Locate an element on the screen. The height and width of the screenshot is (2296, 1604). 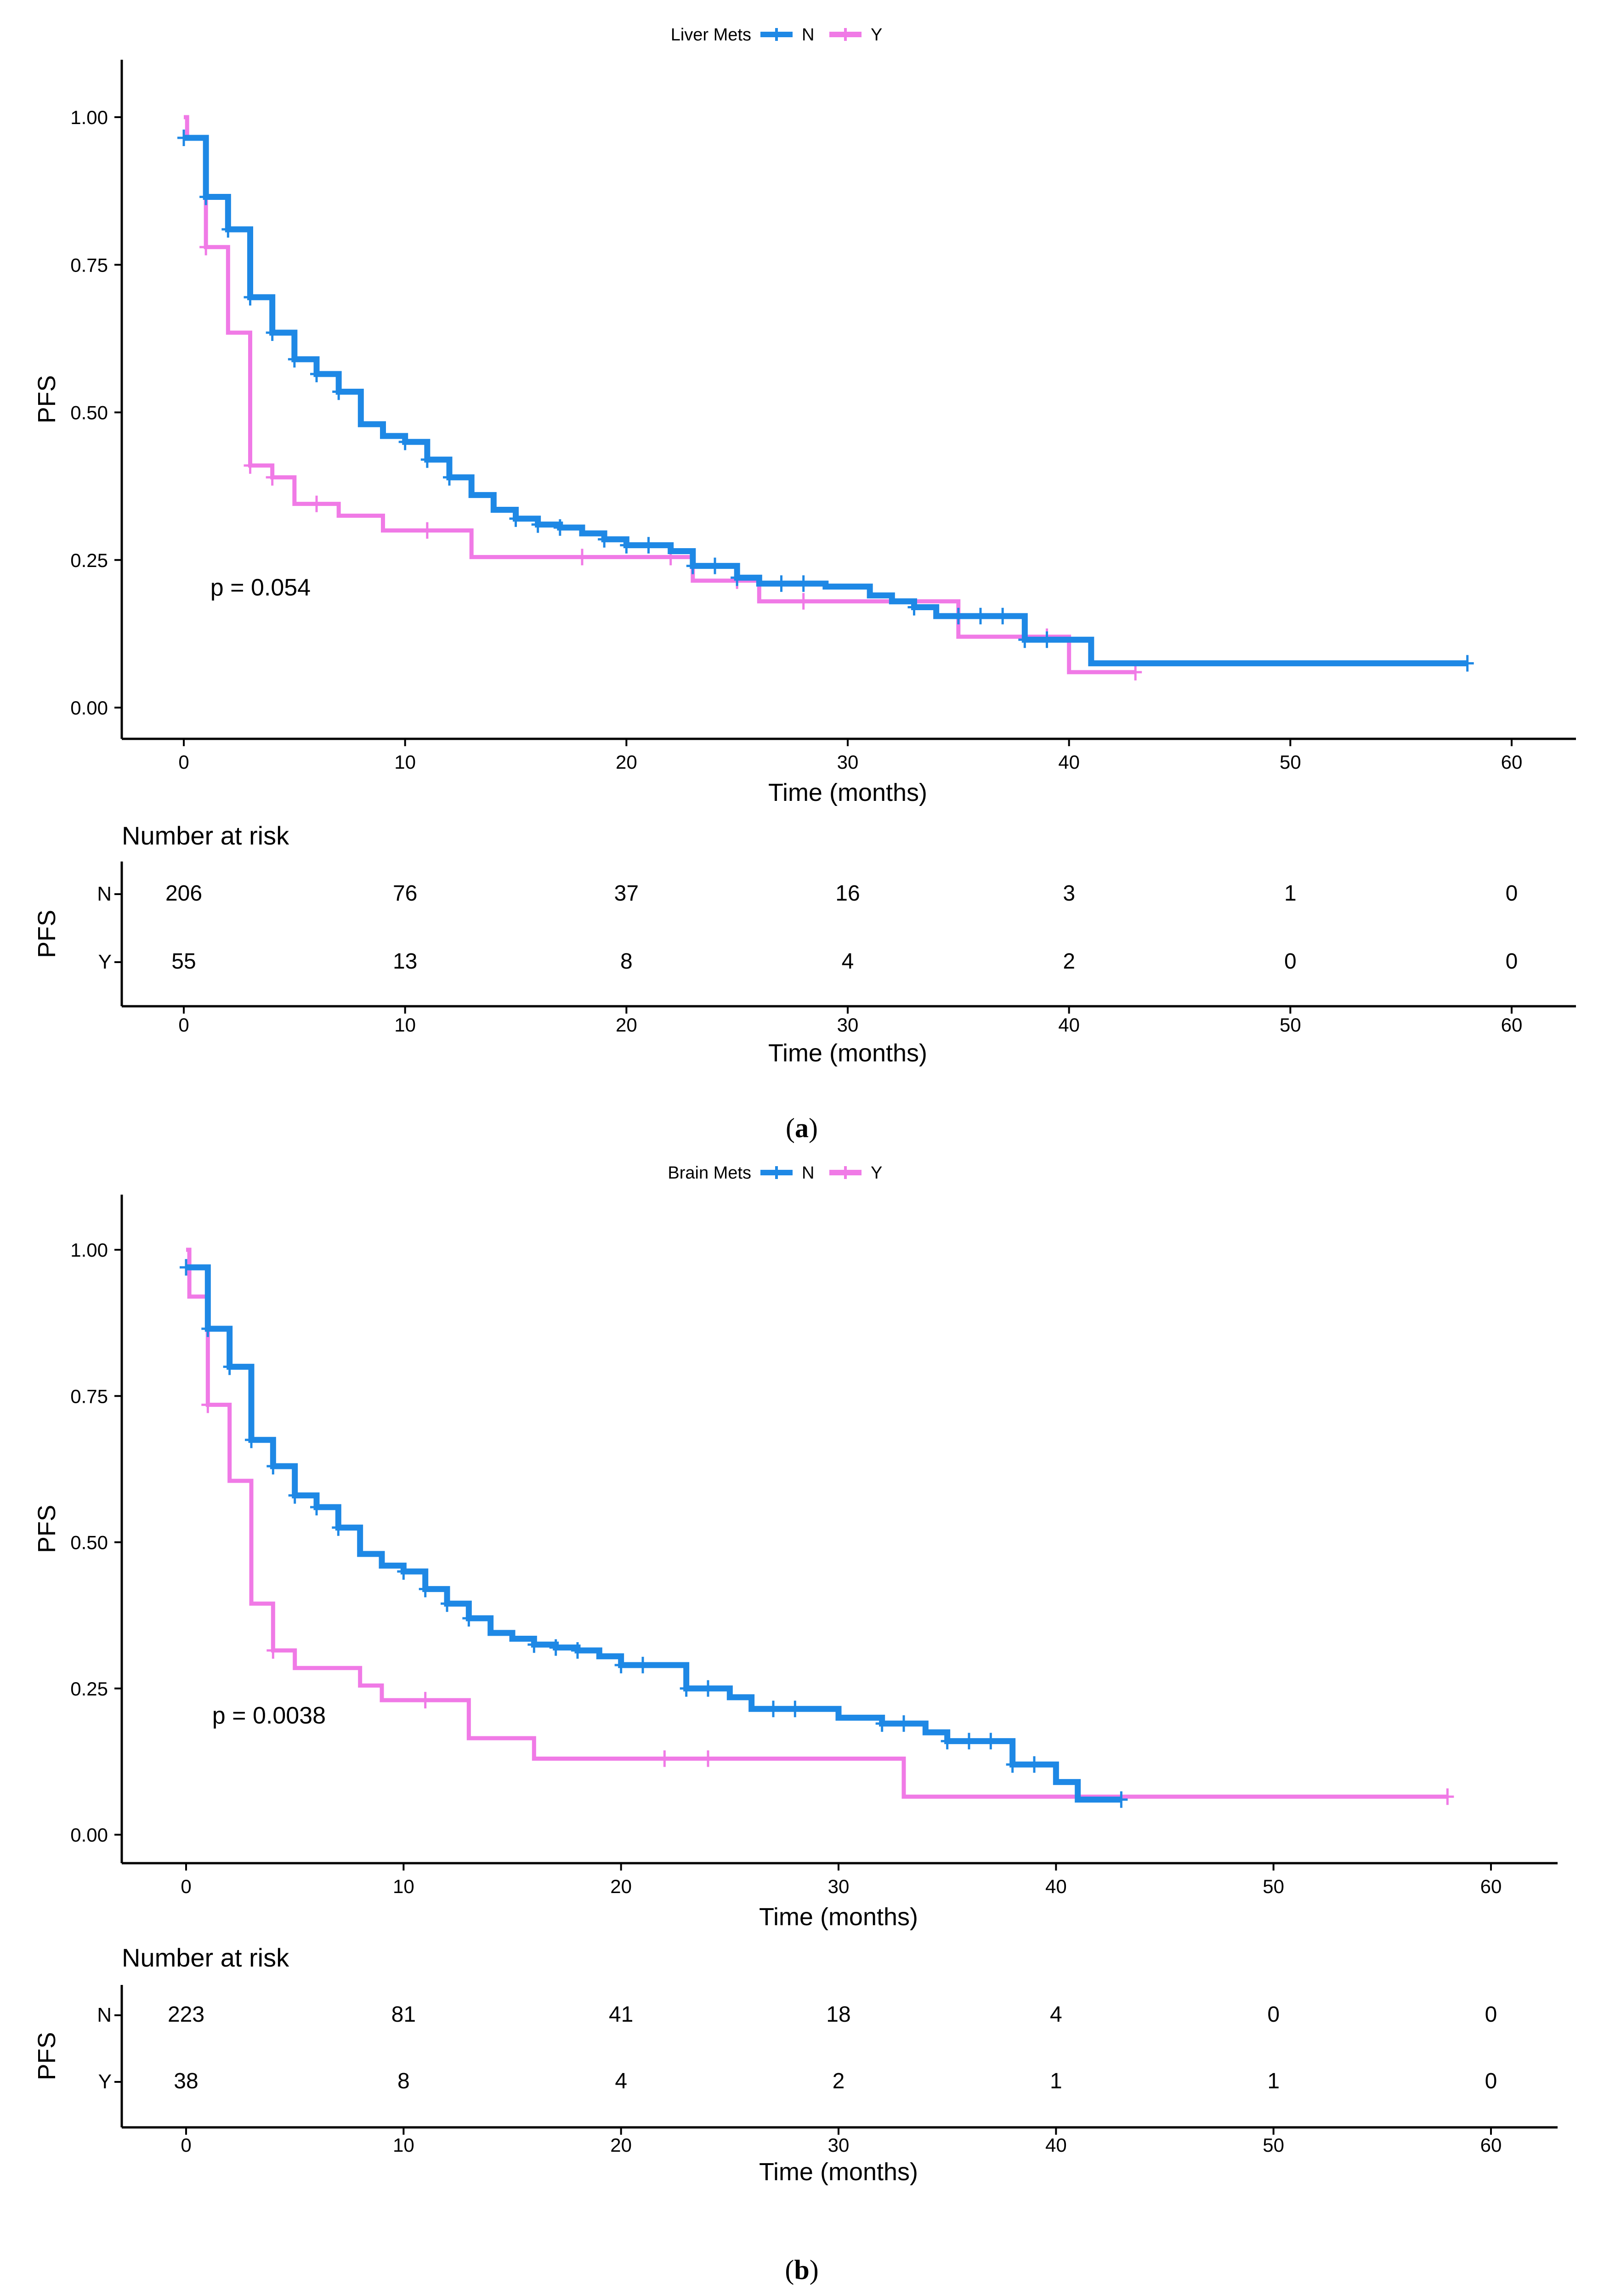
risk-count: 37 is located at coordinates (627, 893).